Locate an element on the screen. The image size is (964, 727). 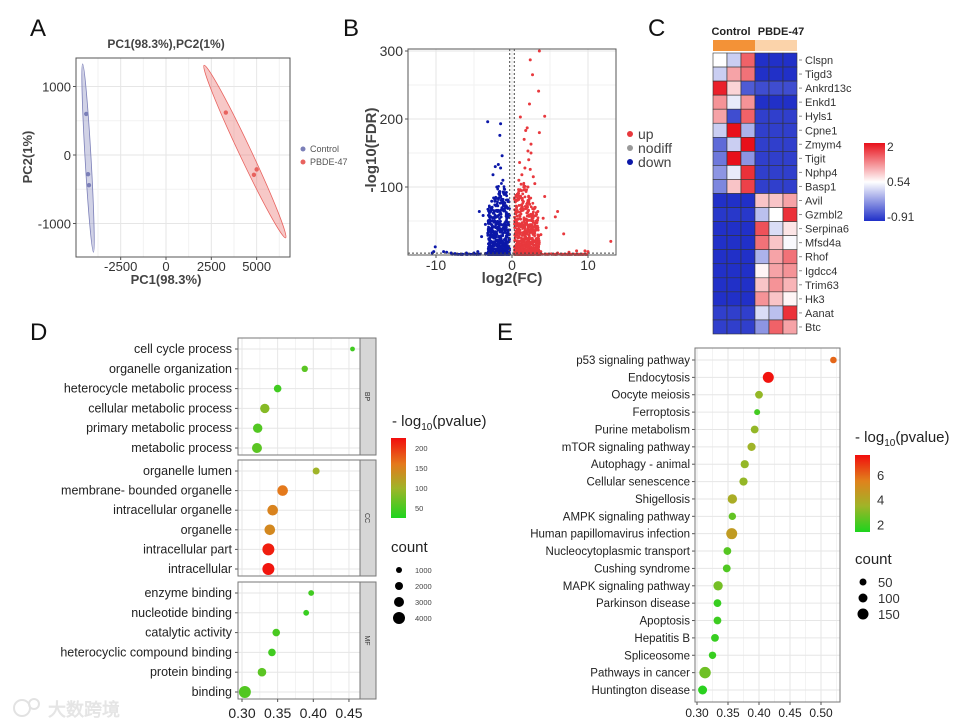
colorbar-label: 50 is located at coordinates (419, 508).